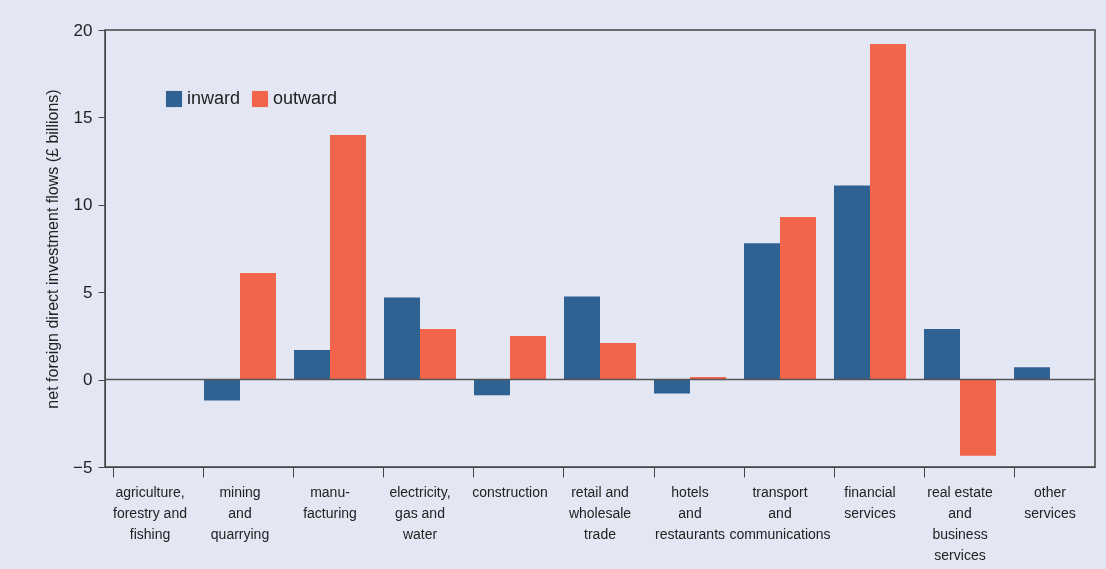  Describe the element at coordinates (870, 502) in the screenshot. I see `x-tick-label: financial services` at that location.